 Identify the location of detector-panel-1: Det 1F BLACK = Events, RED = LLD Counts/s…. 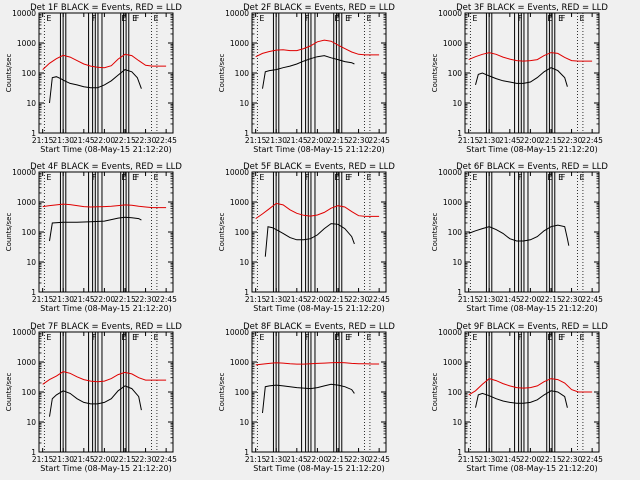
(93, 78).